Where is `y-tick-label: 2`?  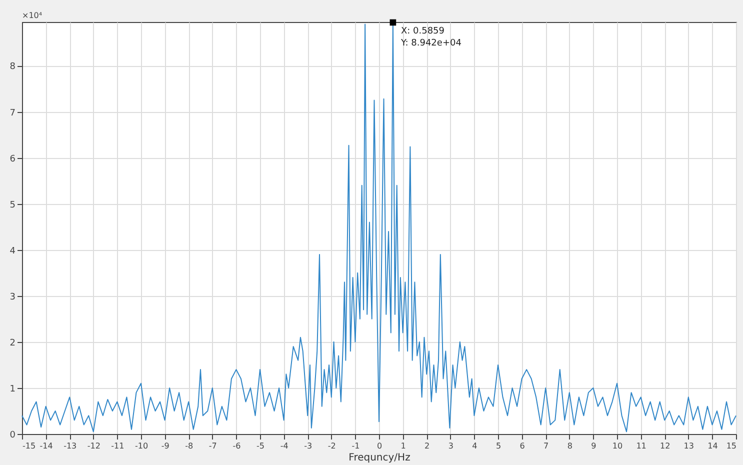
y-tick-label: 2 is located at coordinates (13, 343).